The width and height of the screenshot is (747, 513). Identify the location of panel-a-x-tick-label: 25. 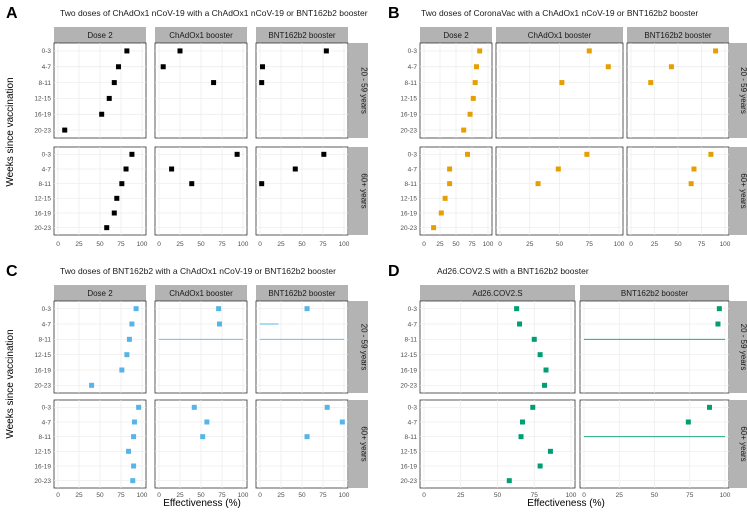
(79, 244).